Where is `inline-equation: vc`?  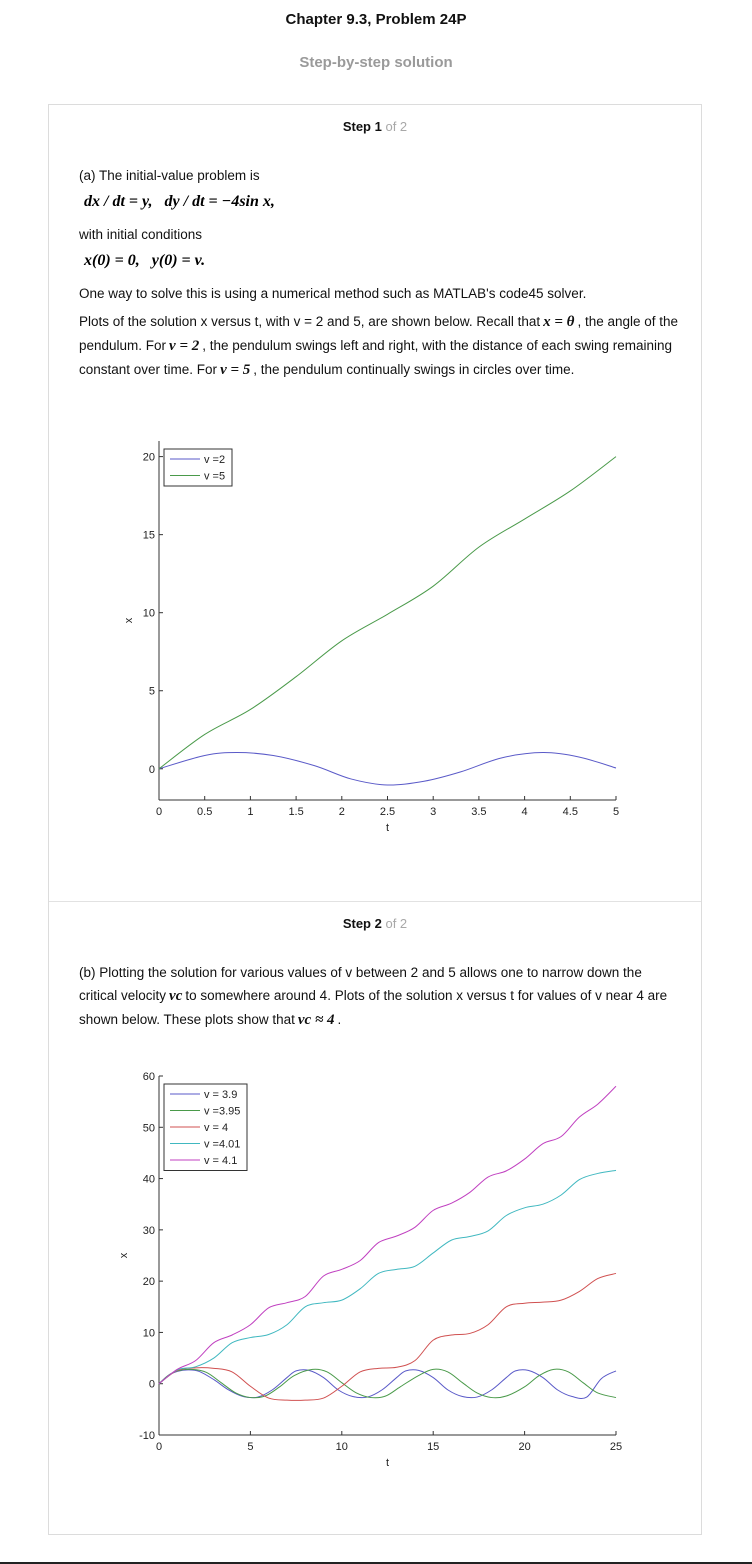 inline-equation: vc is located at coordinates (176, 996).